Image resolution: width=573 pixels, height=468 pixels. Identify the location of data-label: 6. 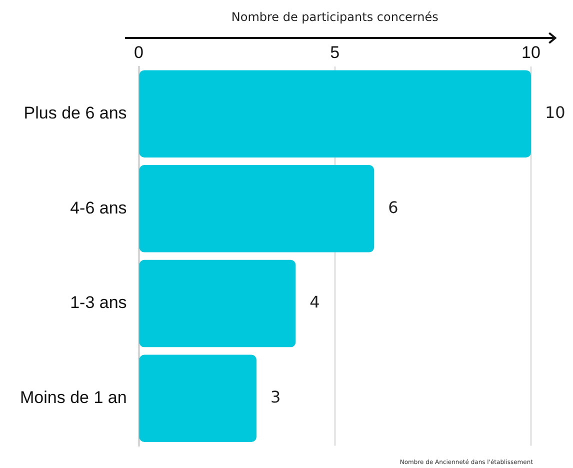
(393, 207).